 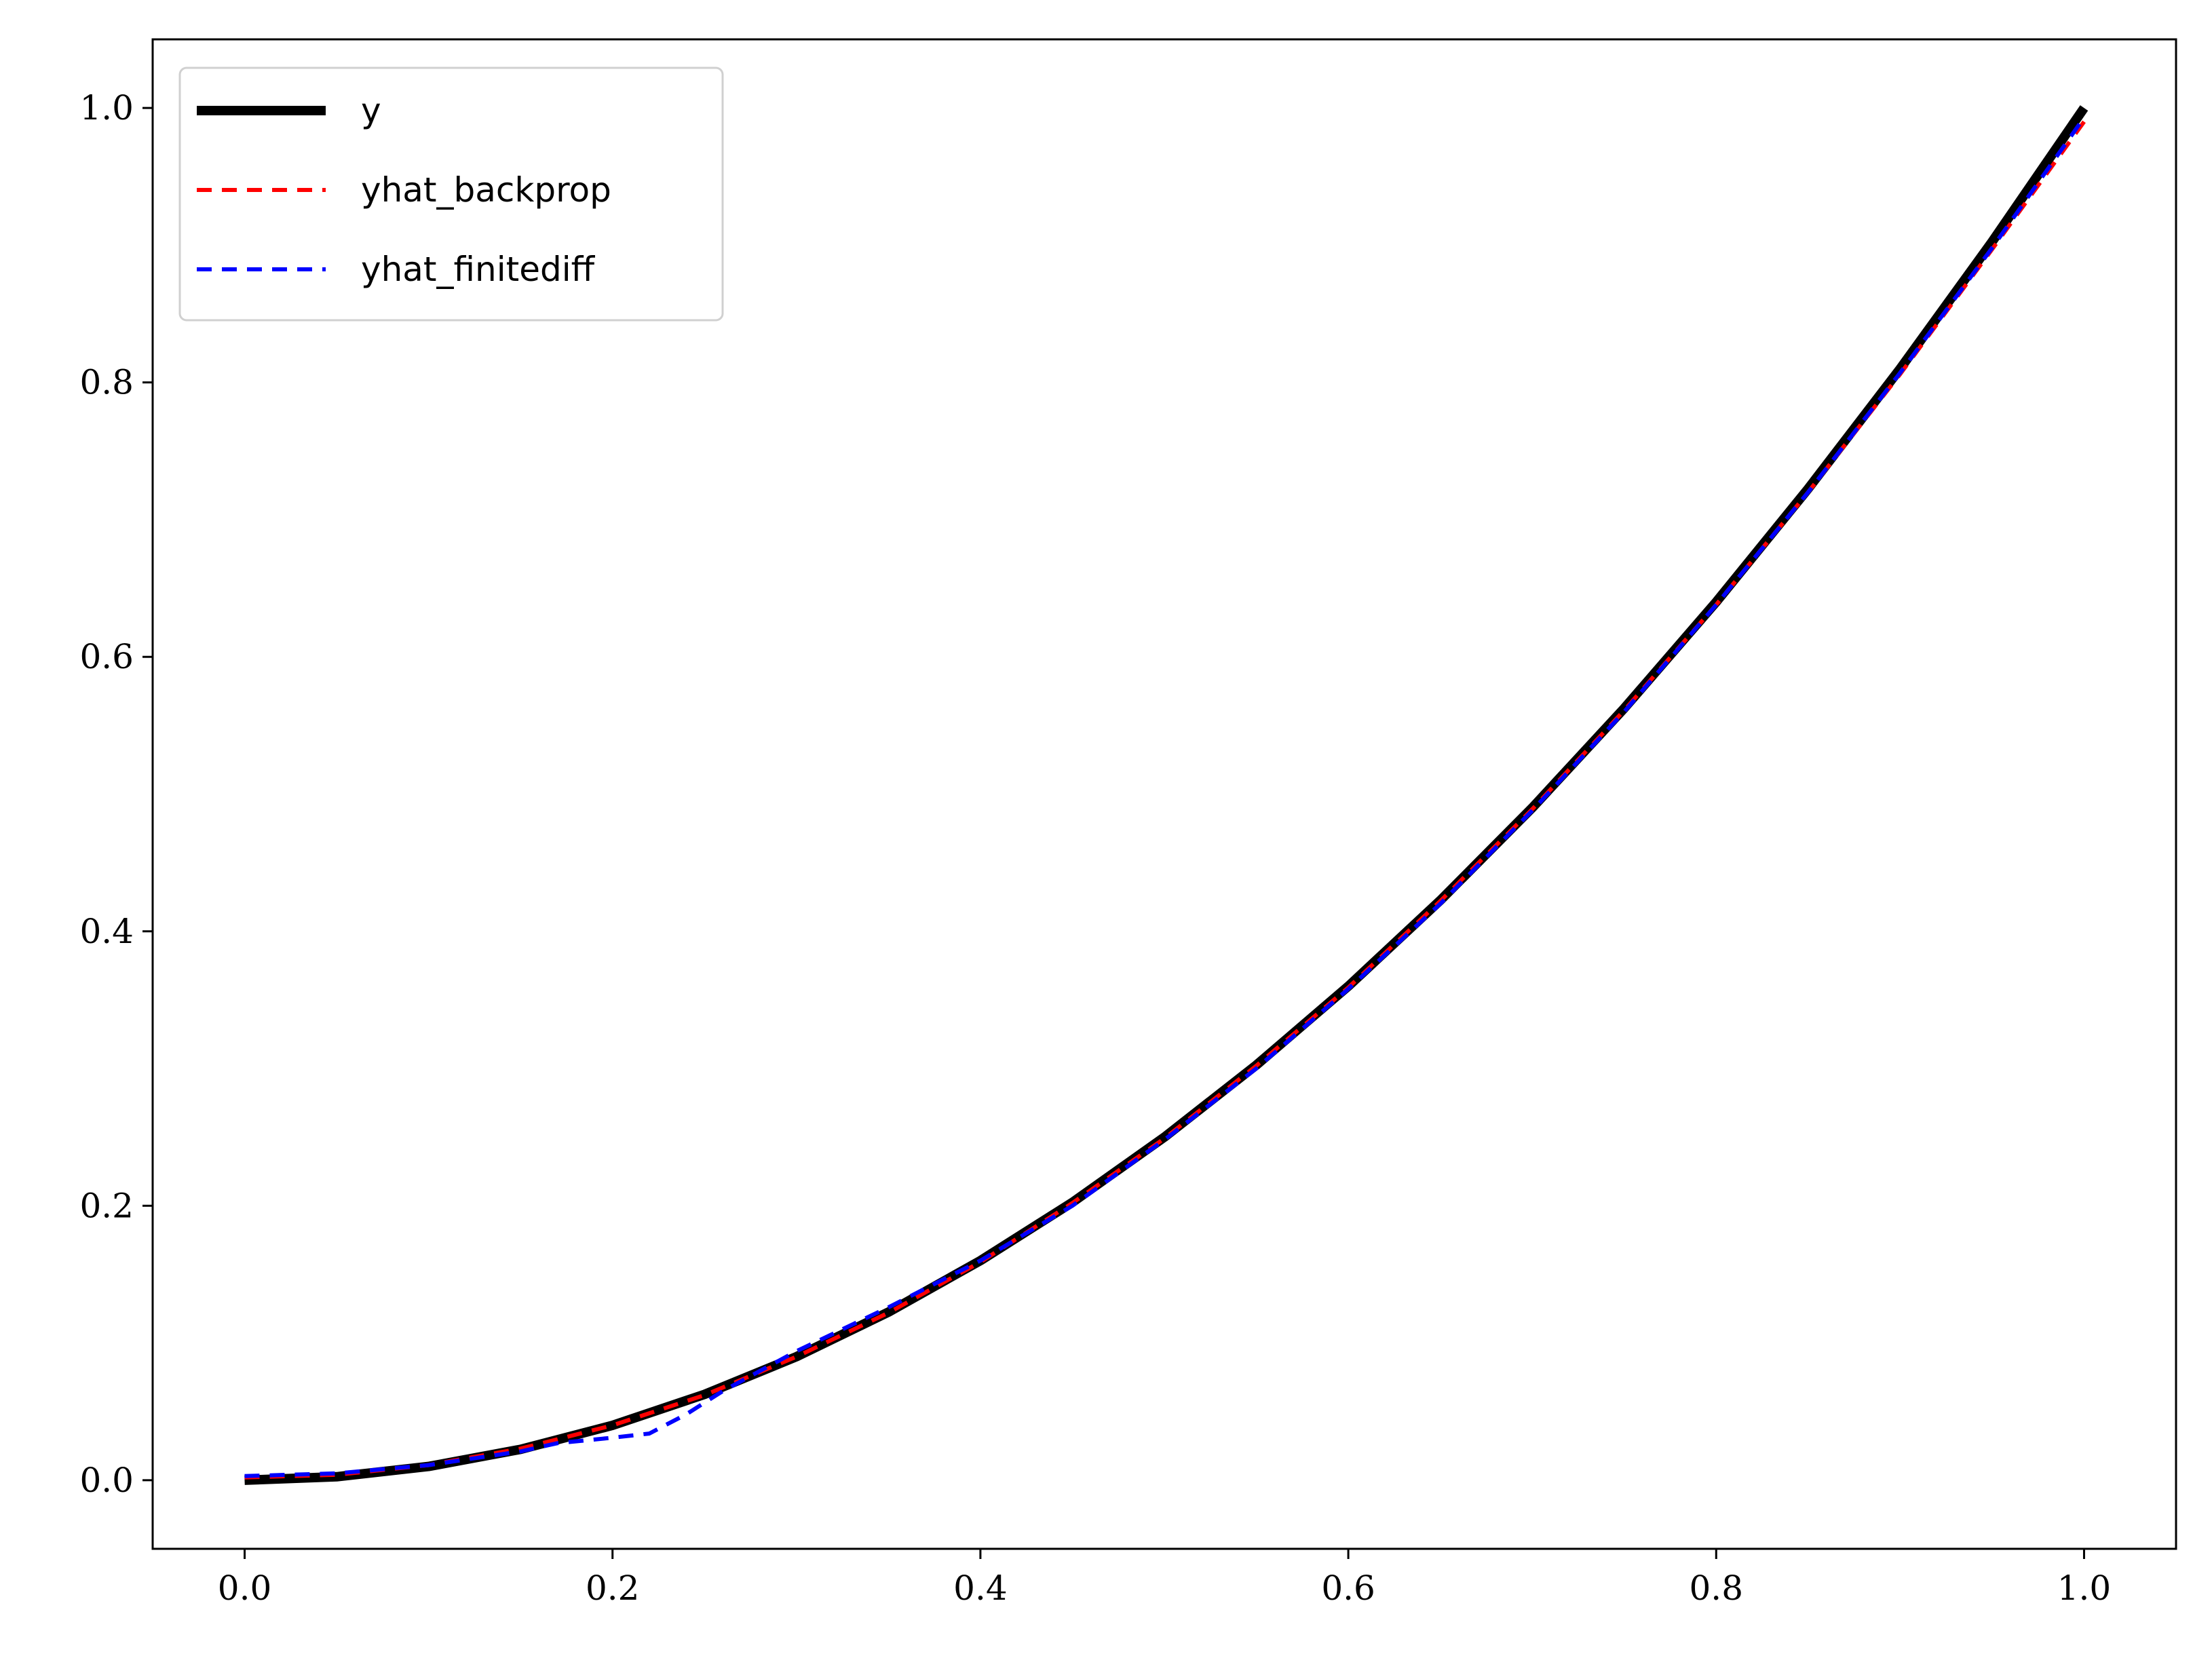 What do you see at coordinates (106, 108) in the screenshot?
I see `y-tick-label: 1.0` at bounding box center [106, 108].